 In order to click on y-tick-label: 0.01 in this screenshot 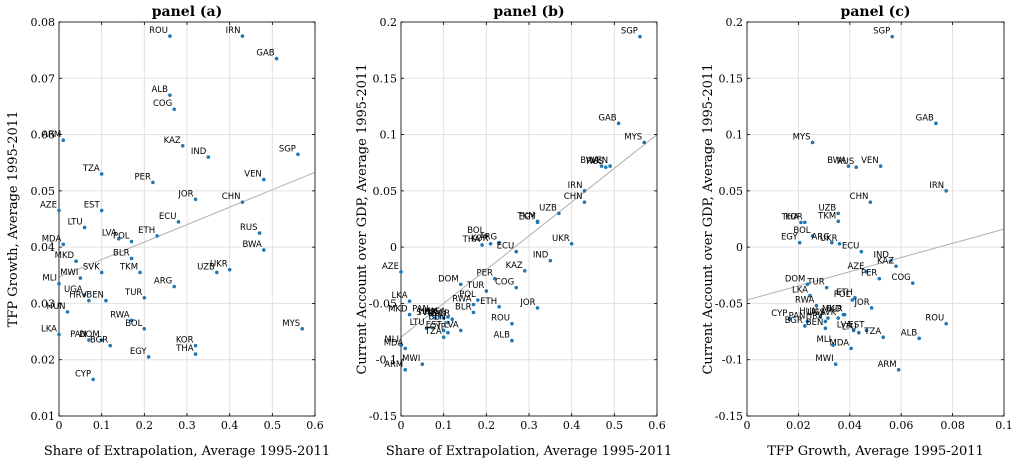, I will do `click(43, 416)`.